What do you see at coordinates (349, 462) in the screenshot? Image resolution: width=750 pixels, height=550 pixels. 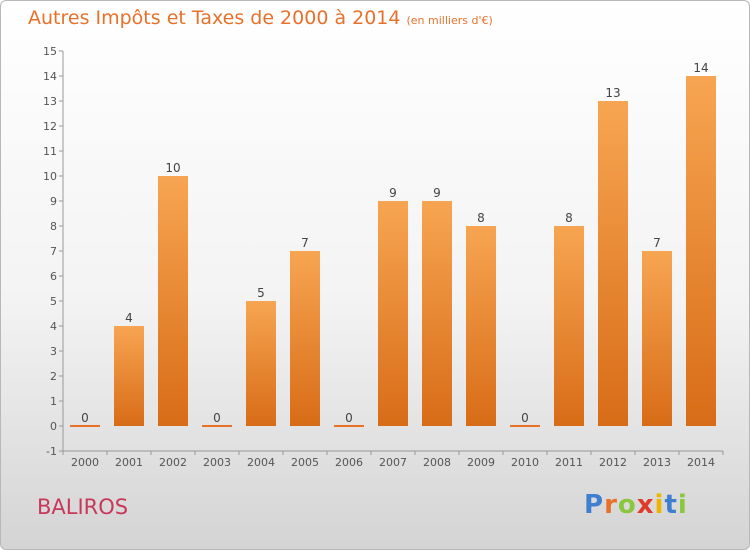 I see `x-tick-label: 2006` at bounding box center [349, 462].